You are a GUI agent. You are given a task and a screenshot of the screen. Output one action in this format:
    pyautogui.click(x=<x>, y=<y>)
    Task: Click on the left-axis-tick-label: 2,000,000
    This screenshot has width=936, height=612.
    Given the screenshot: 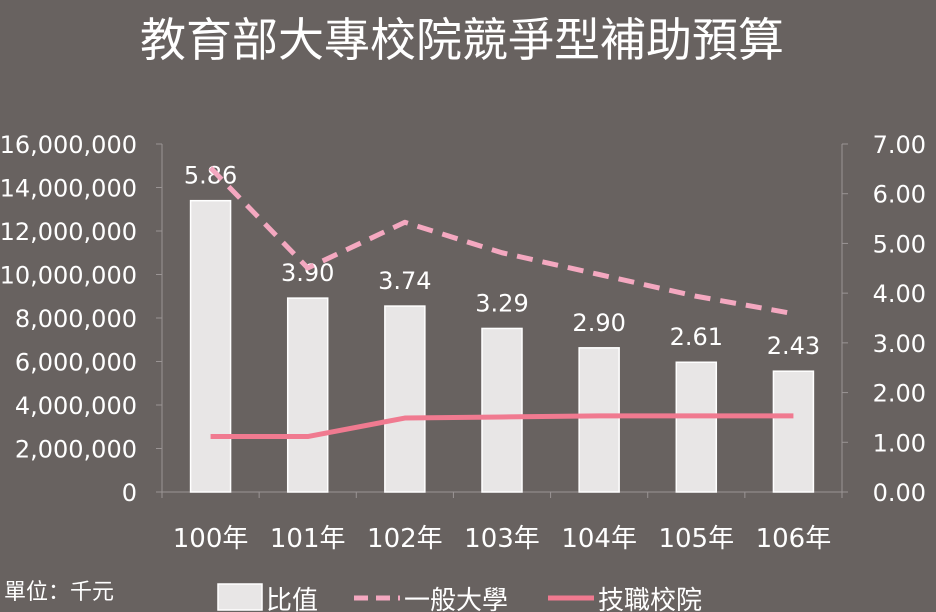 What is the action you would take?
    pyautogui.click(x=76, y=450)
    